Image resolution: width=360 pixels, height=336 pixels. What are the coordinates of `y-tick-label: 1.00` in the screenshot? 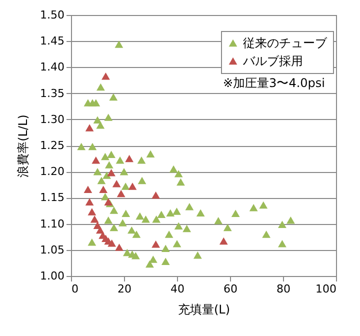 It's located at (52, 276).